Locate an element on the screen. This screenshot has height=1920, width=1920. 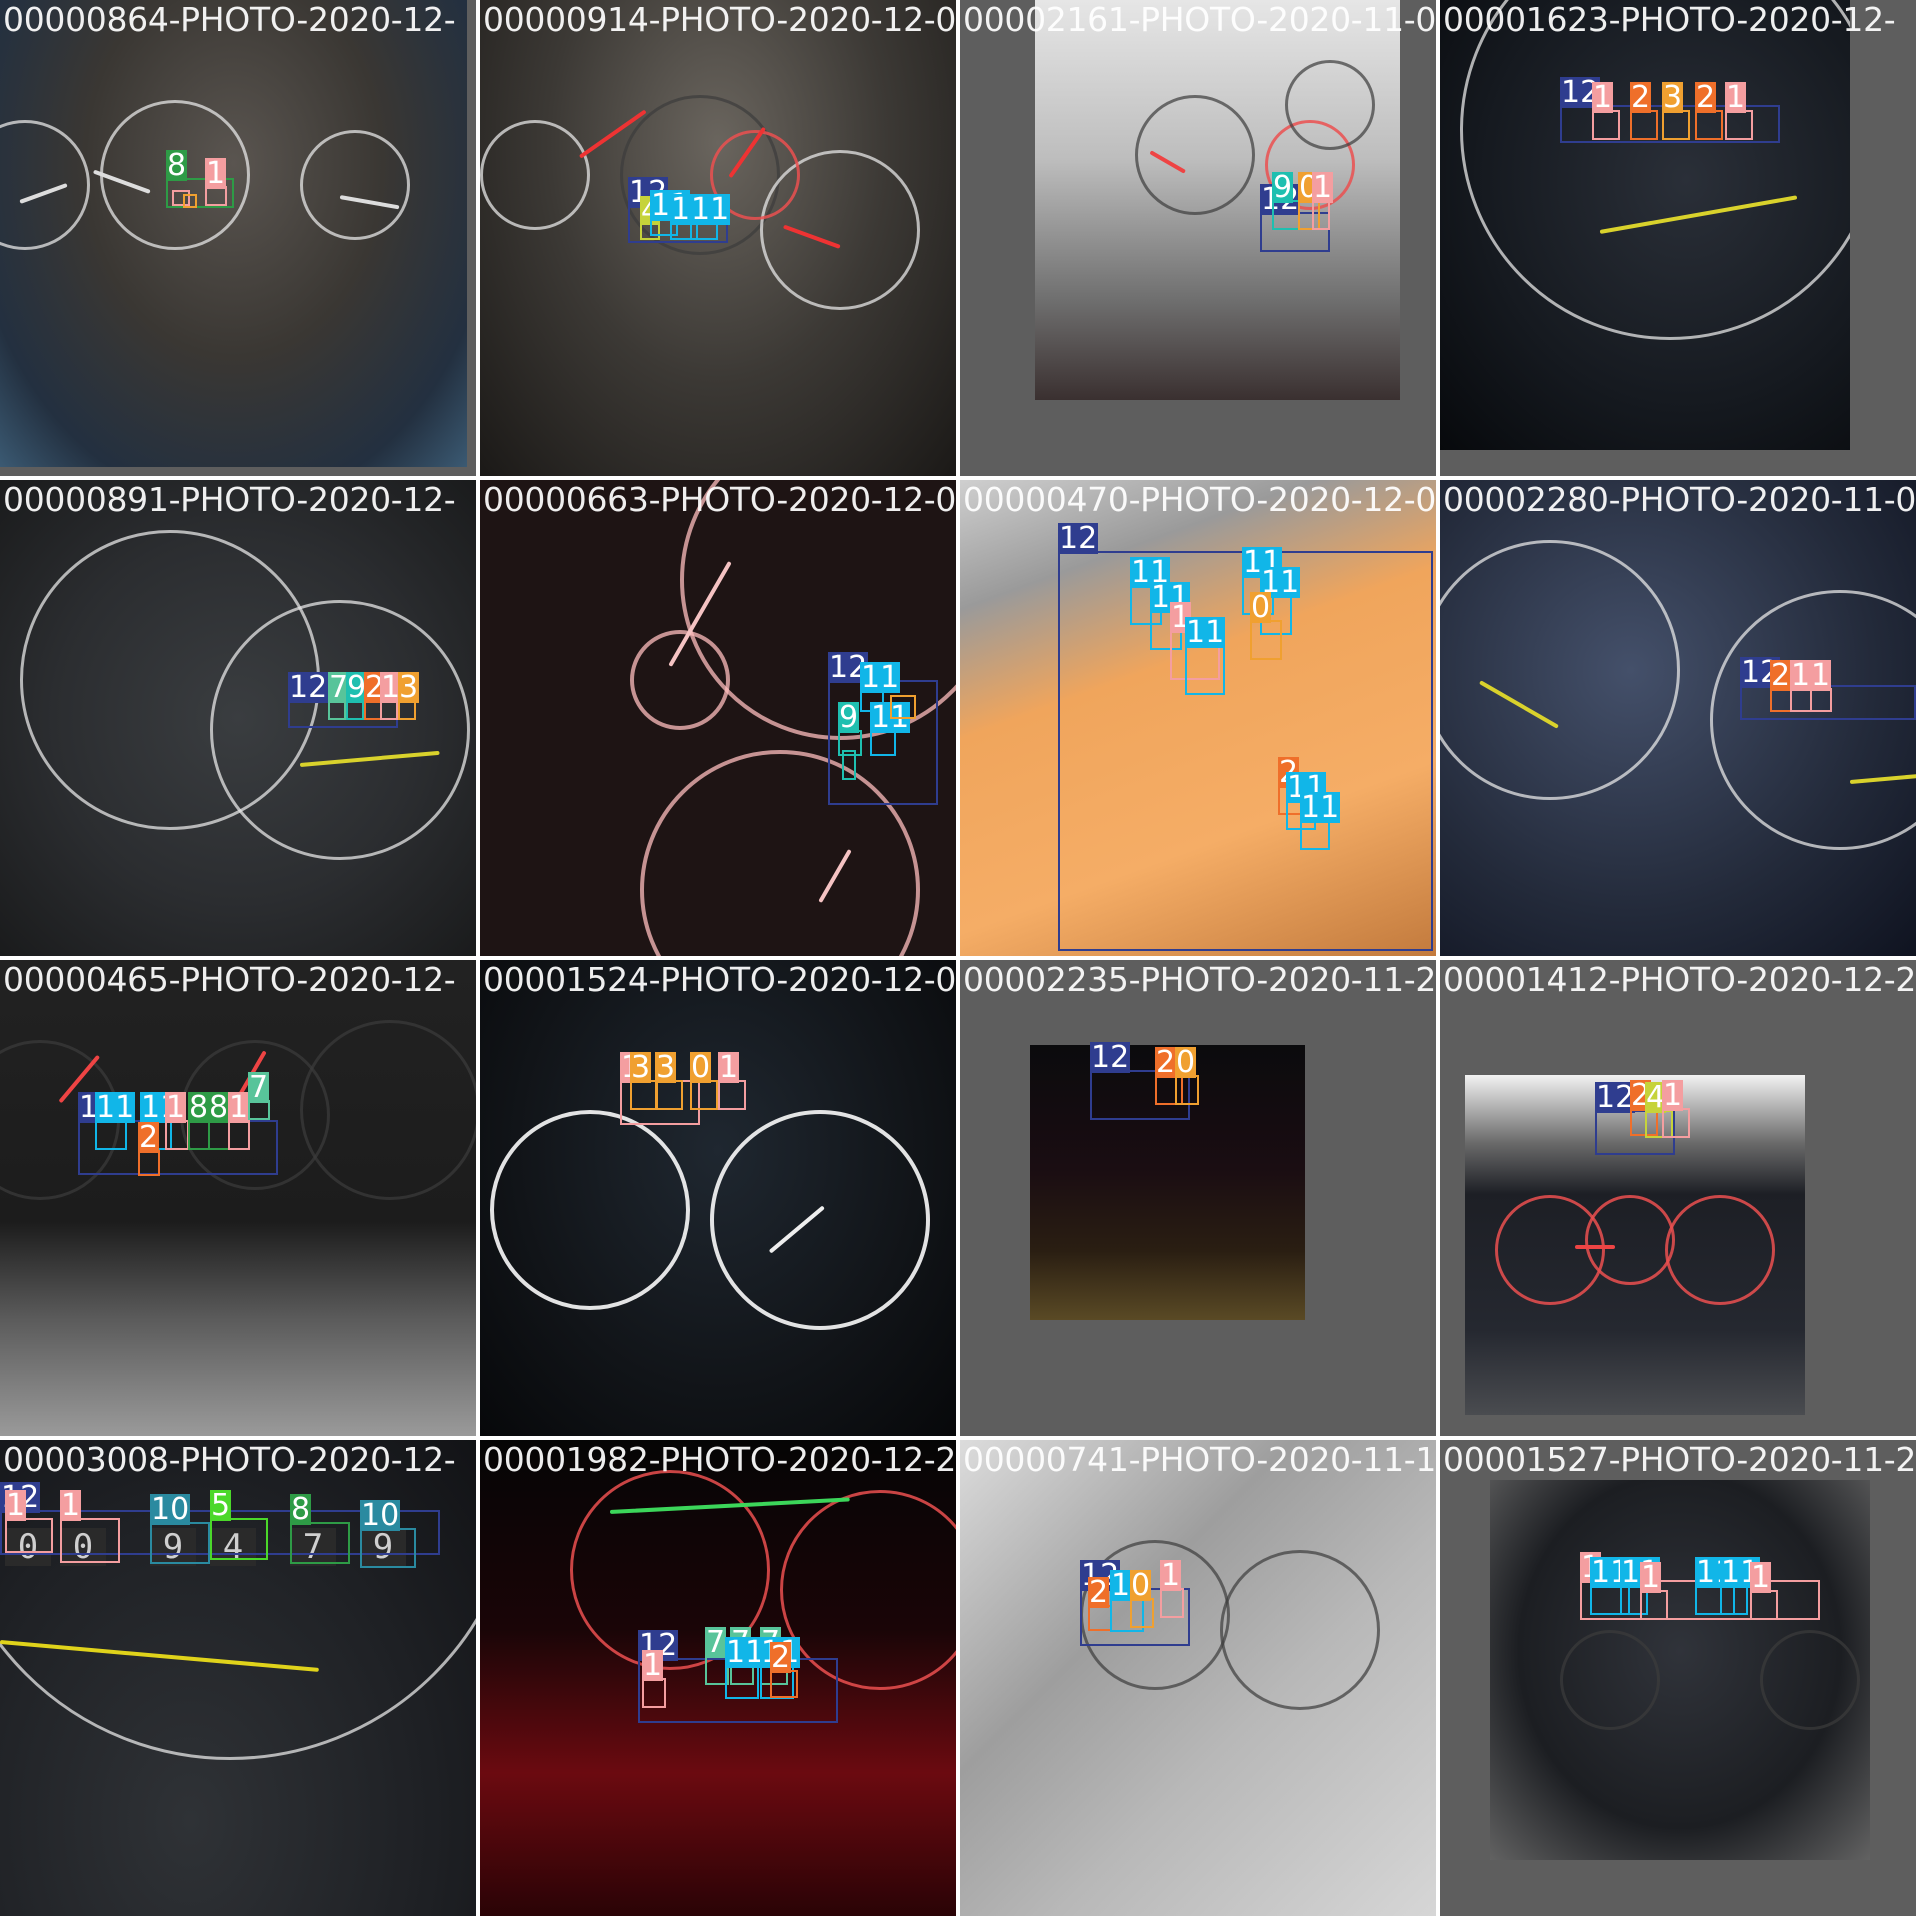
detection-overlay: 13301 is located at coordinates (718, 1198).